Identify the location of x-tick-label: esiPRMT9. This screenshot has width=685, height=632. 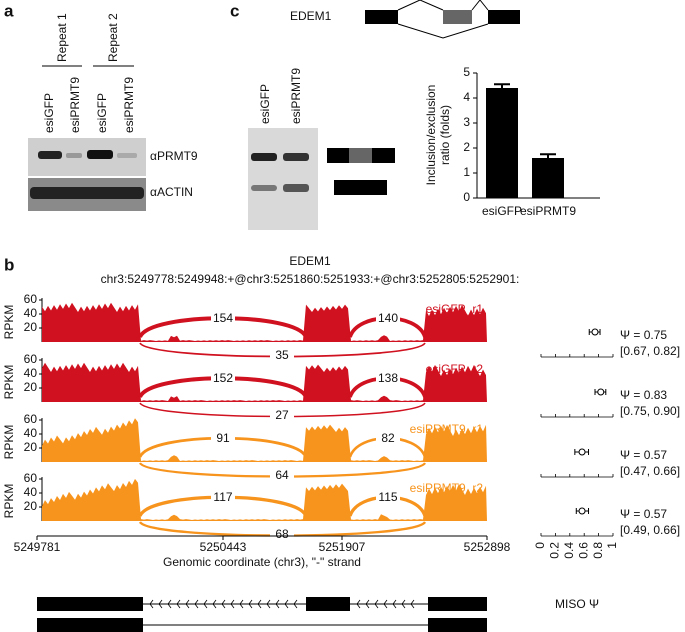
(548, 211).